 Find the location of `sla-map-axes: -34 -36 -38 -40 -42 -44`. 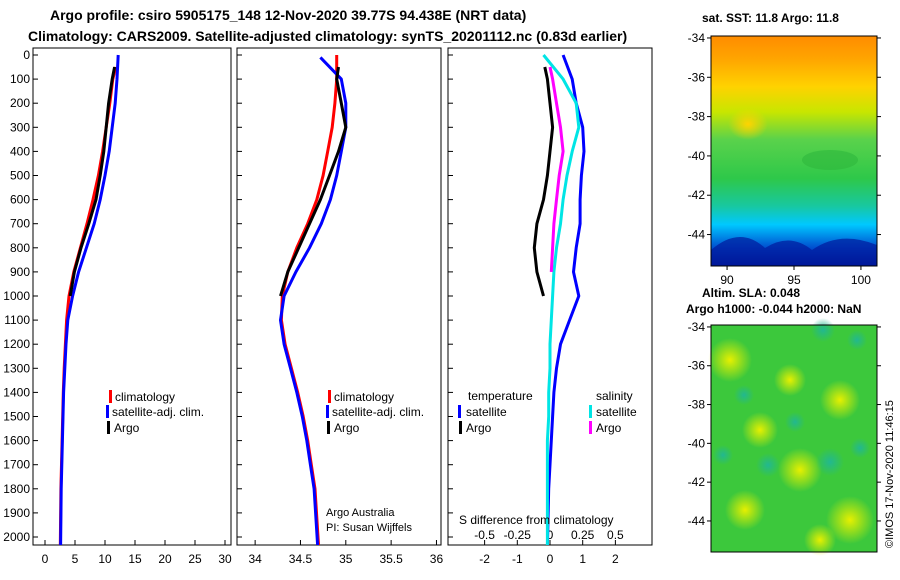

sla-map-axes: -34 -36 -38 -40 -42 -44 is located at coordinates (784, 424).